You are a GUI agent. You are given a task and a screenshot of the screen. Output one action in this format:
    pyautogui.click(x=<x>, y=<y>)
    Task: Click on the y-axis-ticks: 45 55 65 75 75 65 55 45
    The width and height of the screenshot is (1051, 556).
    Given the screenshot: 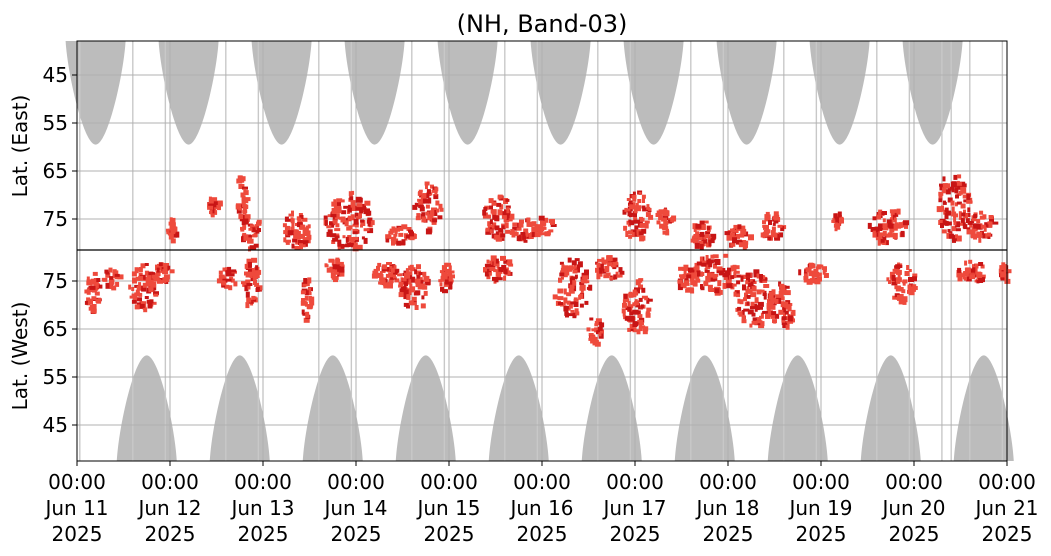 What is the action you would take?
    pyautogui.click(x=60, y=250)
    